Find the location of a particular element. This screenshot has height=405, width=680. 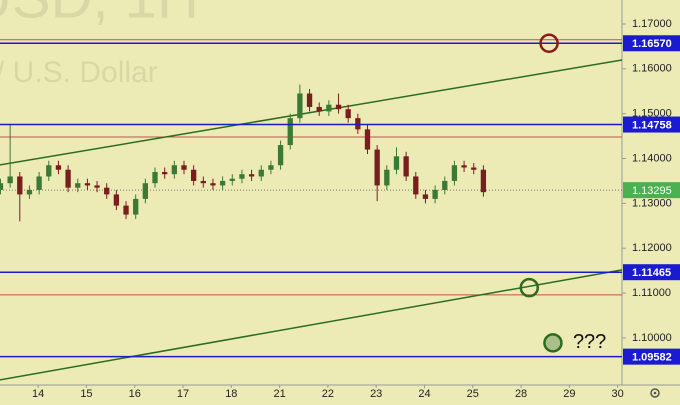

x-tick-label: 15 is located at coordinates (86, 394).